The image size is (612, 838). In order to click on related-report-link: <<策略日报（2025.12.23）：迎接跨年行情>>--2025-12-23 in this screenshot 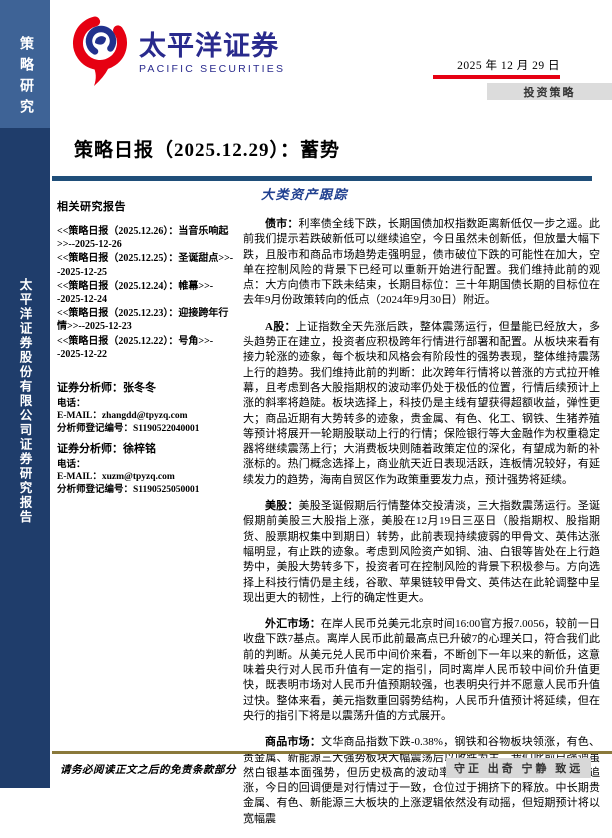, I will do `click(143, 320)`.